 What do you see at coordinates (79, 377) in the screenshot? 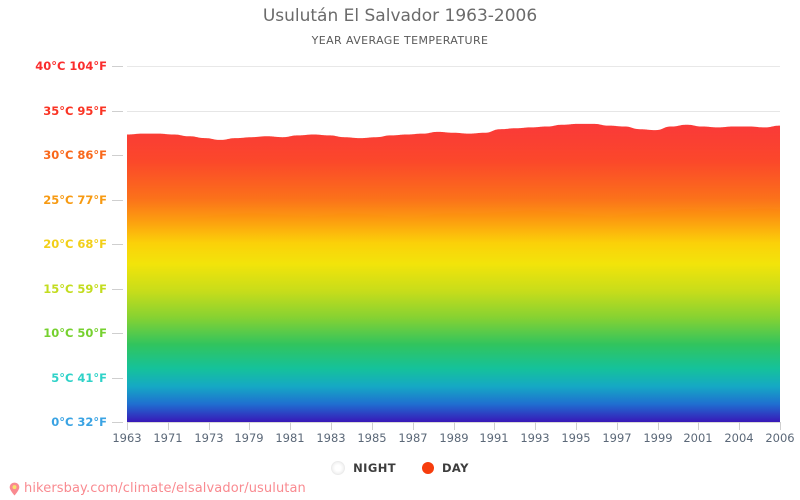
I see `y-tick-label: 5°C 41°F` at bounding box center [79, 377].